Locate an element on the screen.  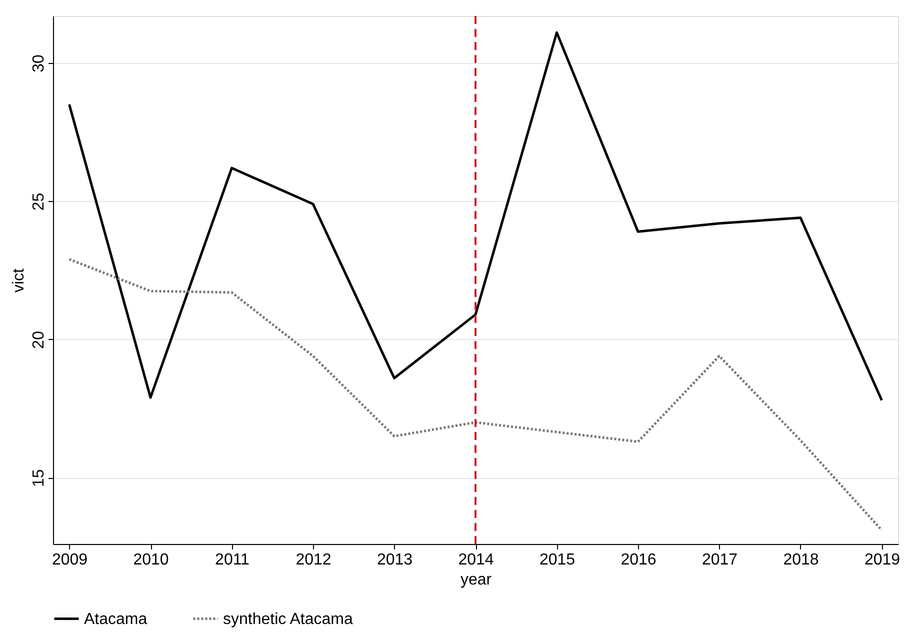
x-tick-label: 2010 is located at coordinates (151, 560).